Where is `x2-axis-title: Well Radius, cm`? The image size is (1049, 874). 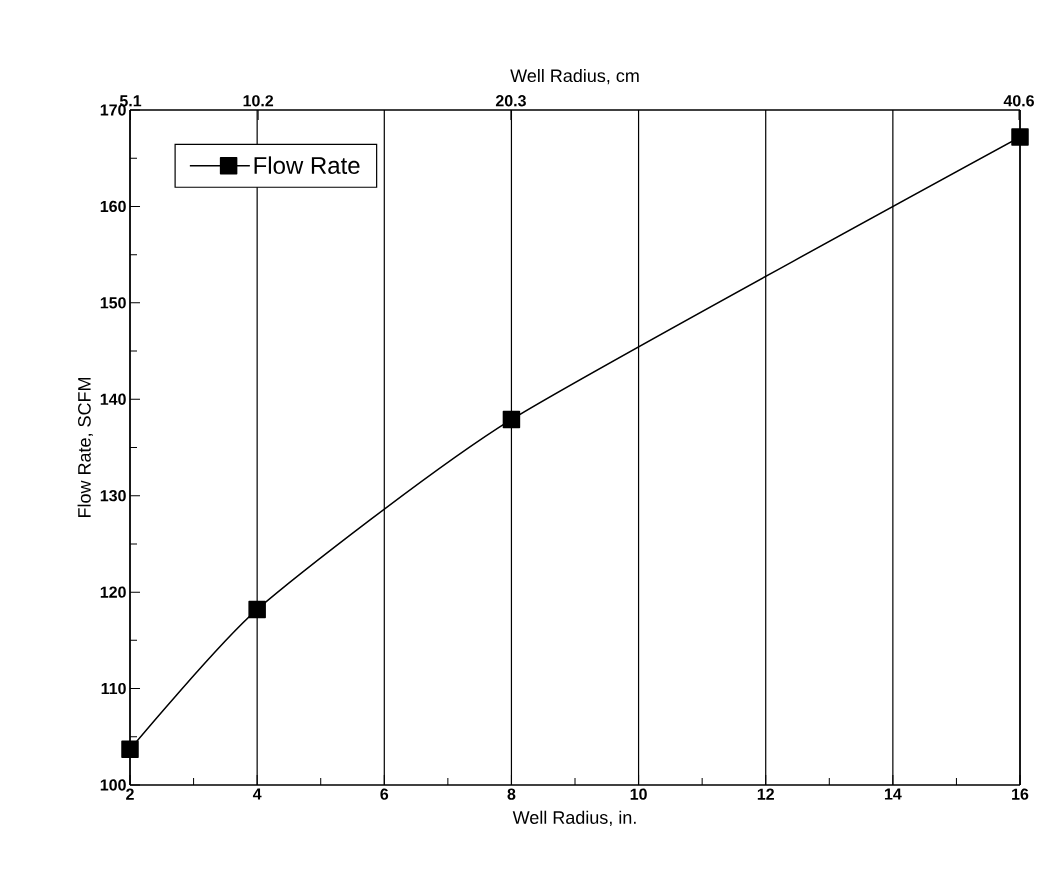
x2-axis-title: Well Radius, cm is located at coordinates (574, 76).